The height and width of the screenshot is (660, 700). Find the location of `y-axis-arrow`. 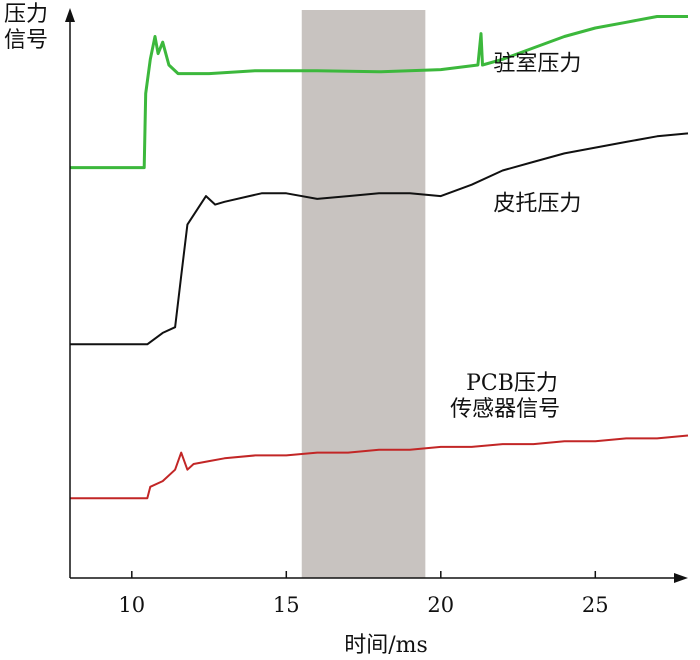

y-axis-arrow is located at coordinates (70, 15).